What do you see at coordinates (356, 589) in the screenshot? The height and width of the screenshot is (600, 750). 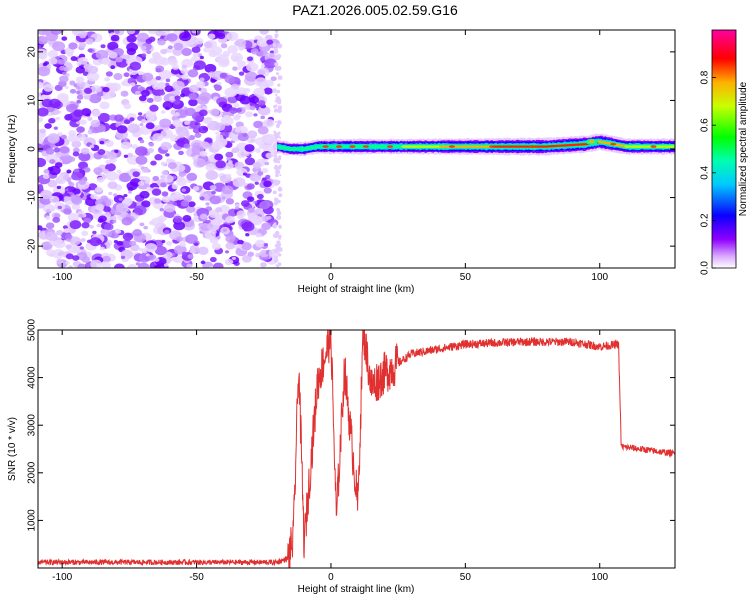 I see `snr-x-label: Height of straight line (km)` at bounding box center [356, 589].